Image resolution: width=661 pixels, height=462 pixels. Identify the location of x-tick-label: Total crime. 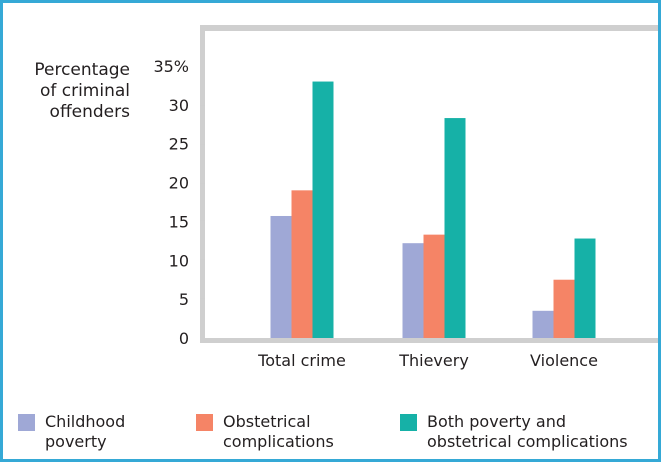
(301, 360).